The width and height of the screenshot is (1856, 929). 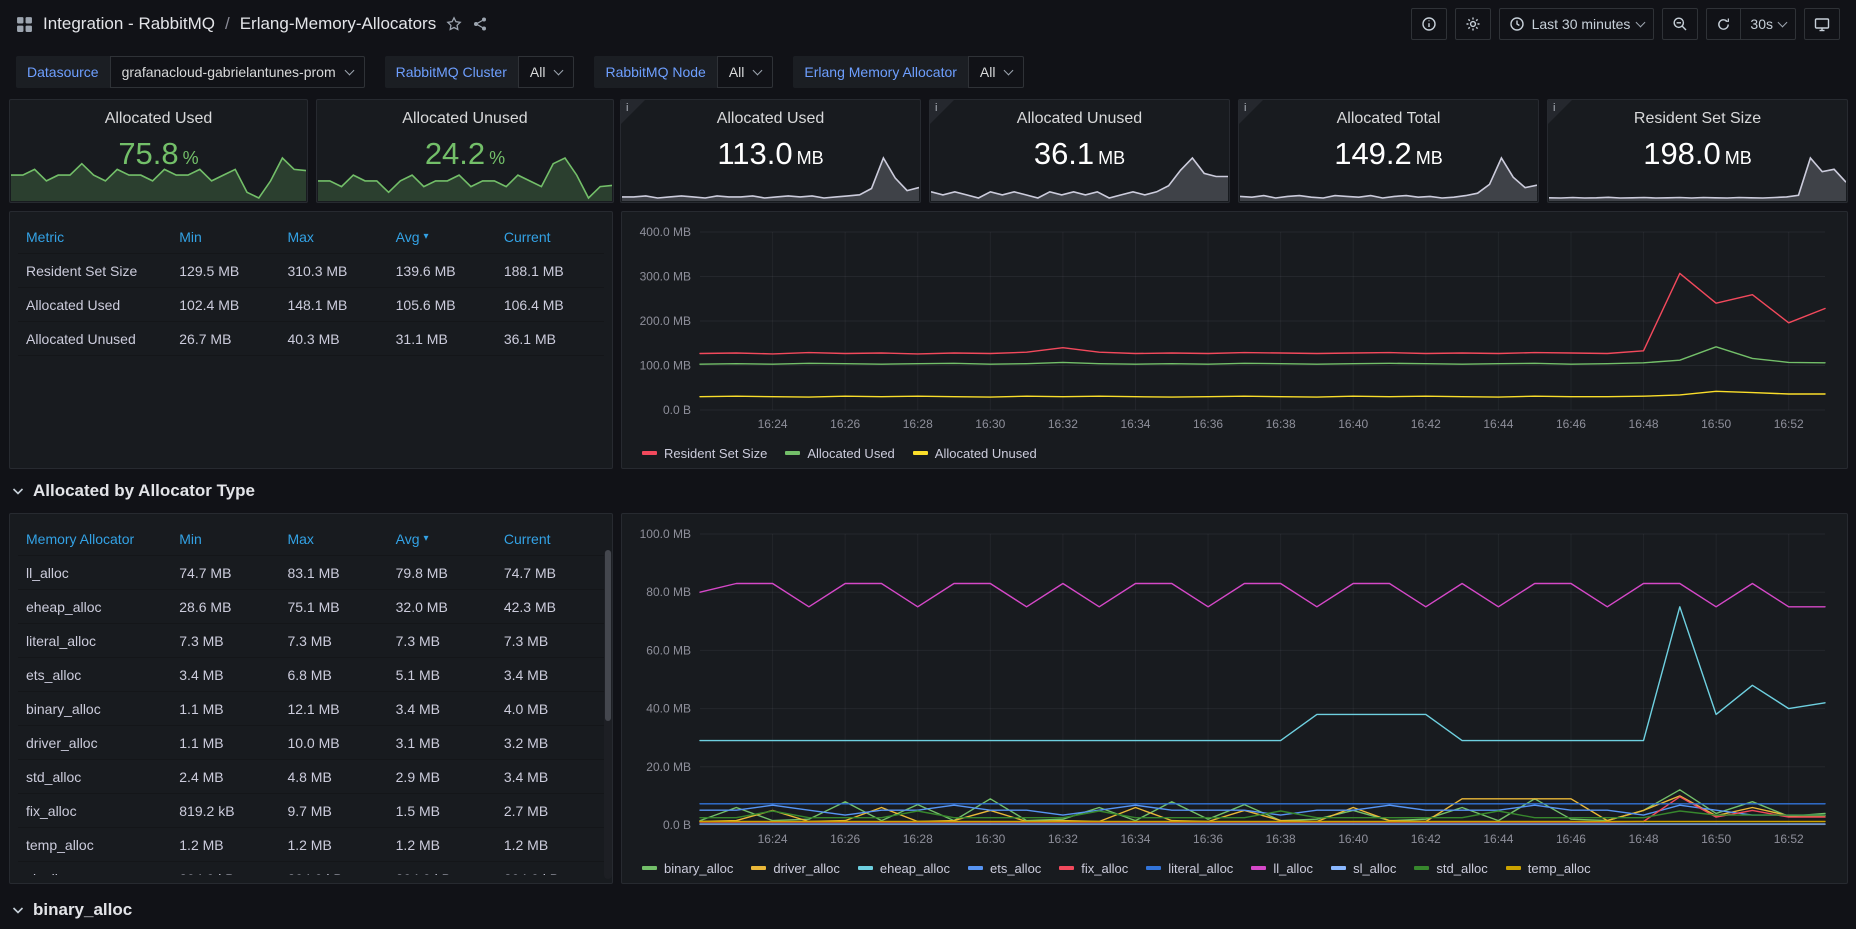 What do you see at coordinates (1723, 24) in the screenshot?
I see `refresh-button` at bounding box center [1723, 24].